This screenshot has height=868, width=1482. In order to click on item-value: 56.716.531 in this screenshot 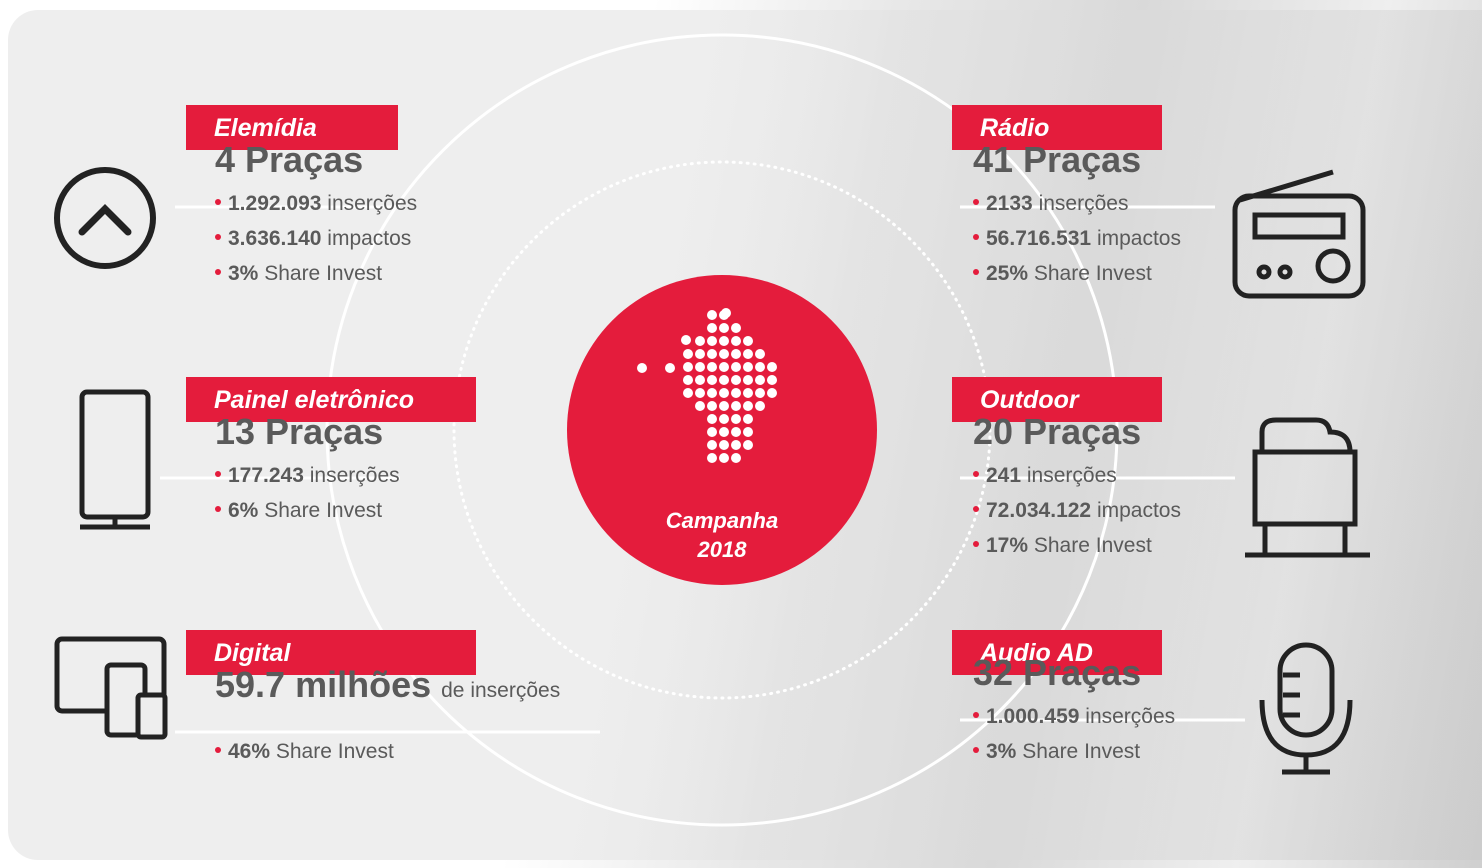, I will do `click(1039, 238)`.